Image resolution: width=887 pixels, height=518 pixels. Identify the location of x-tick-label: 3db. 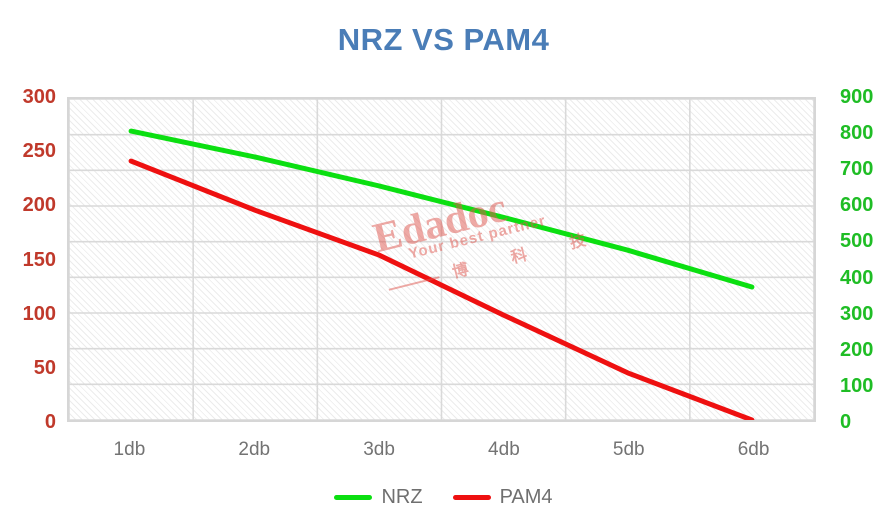
(379, 449).